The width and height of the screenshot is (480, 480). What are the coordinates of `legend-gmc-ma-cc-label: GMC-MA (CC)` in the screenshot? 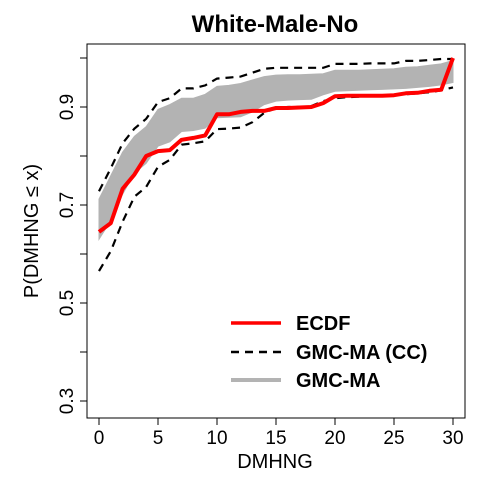 It's located at (361, 353).